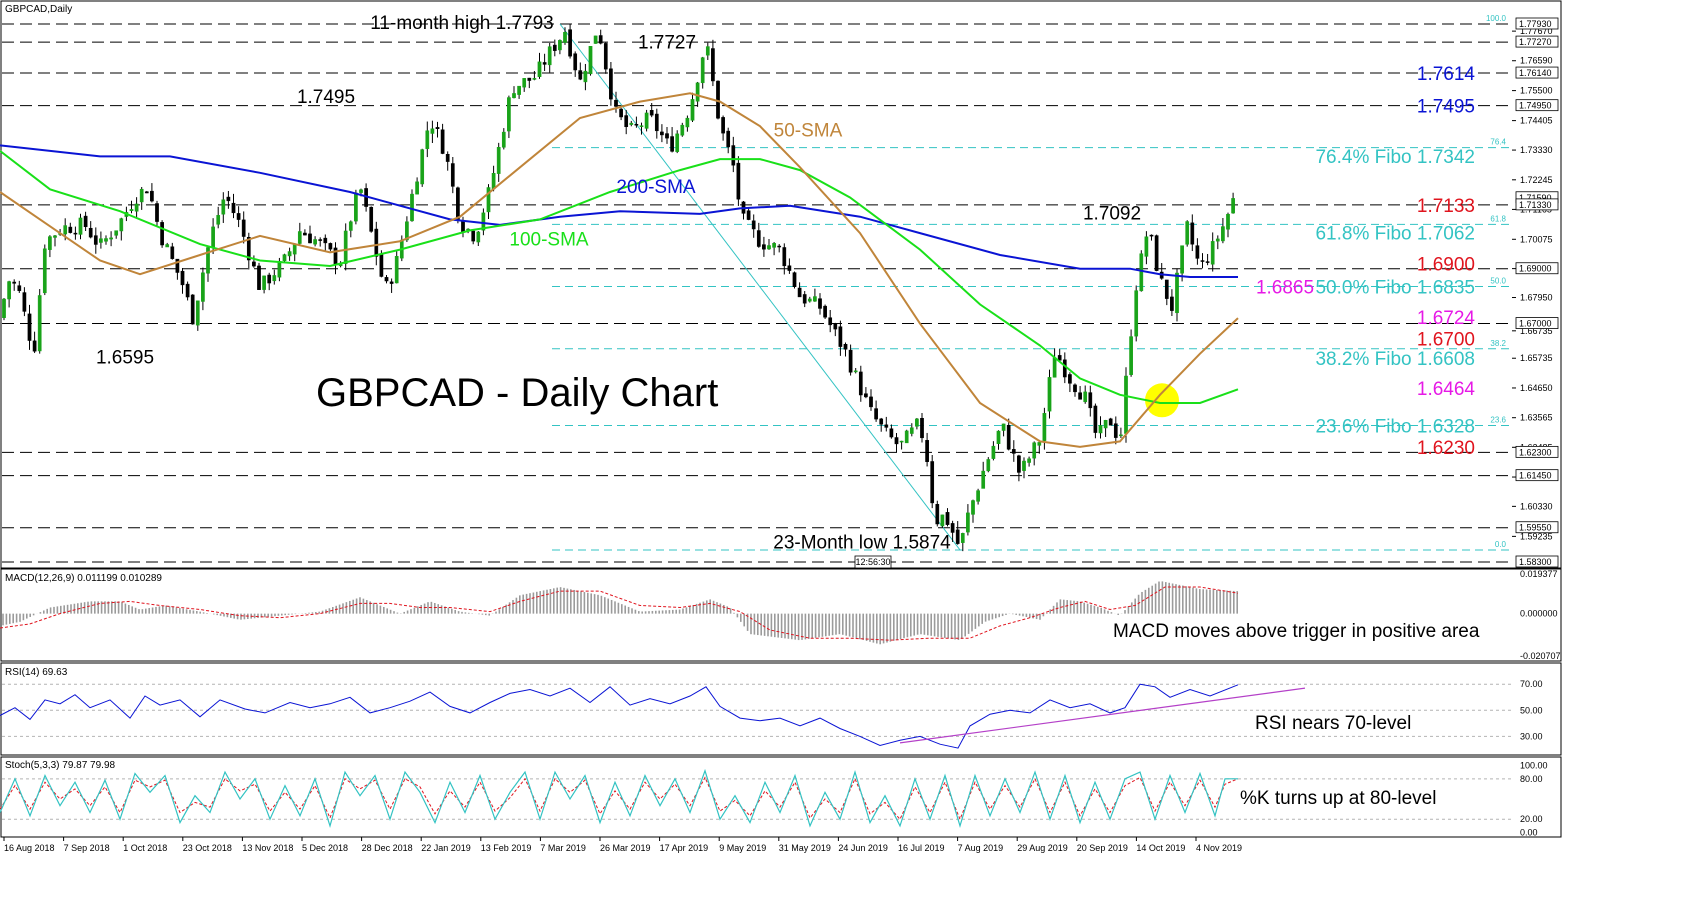 The image size is (1686, 919). What do you see at coordinates (1536, 298) in the screenshot?
I see `price-tick-label: 1.67950` at bounding box center [1536, 298].